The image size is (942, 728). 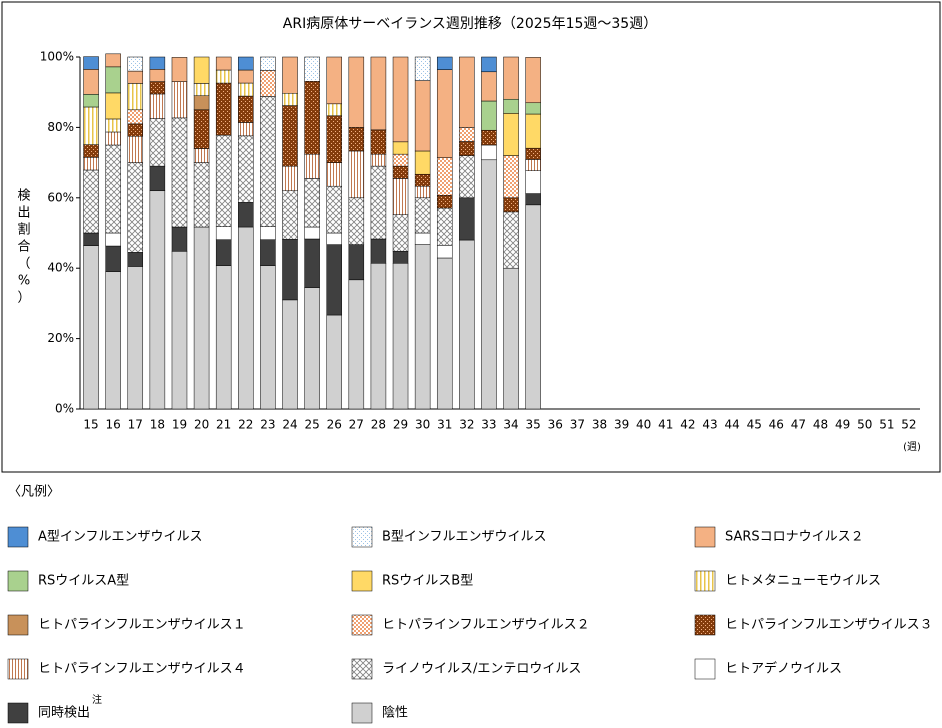 I want to click on x-tick-label: 47, so click(x=798, y=425).